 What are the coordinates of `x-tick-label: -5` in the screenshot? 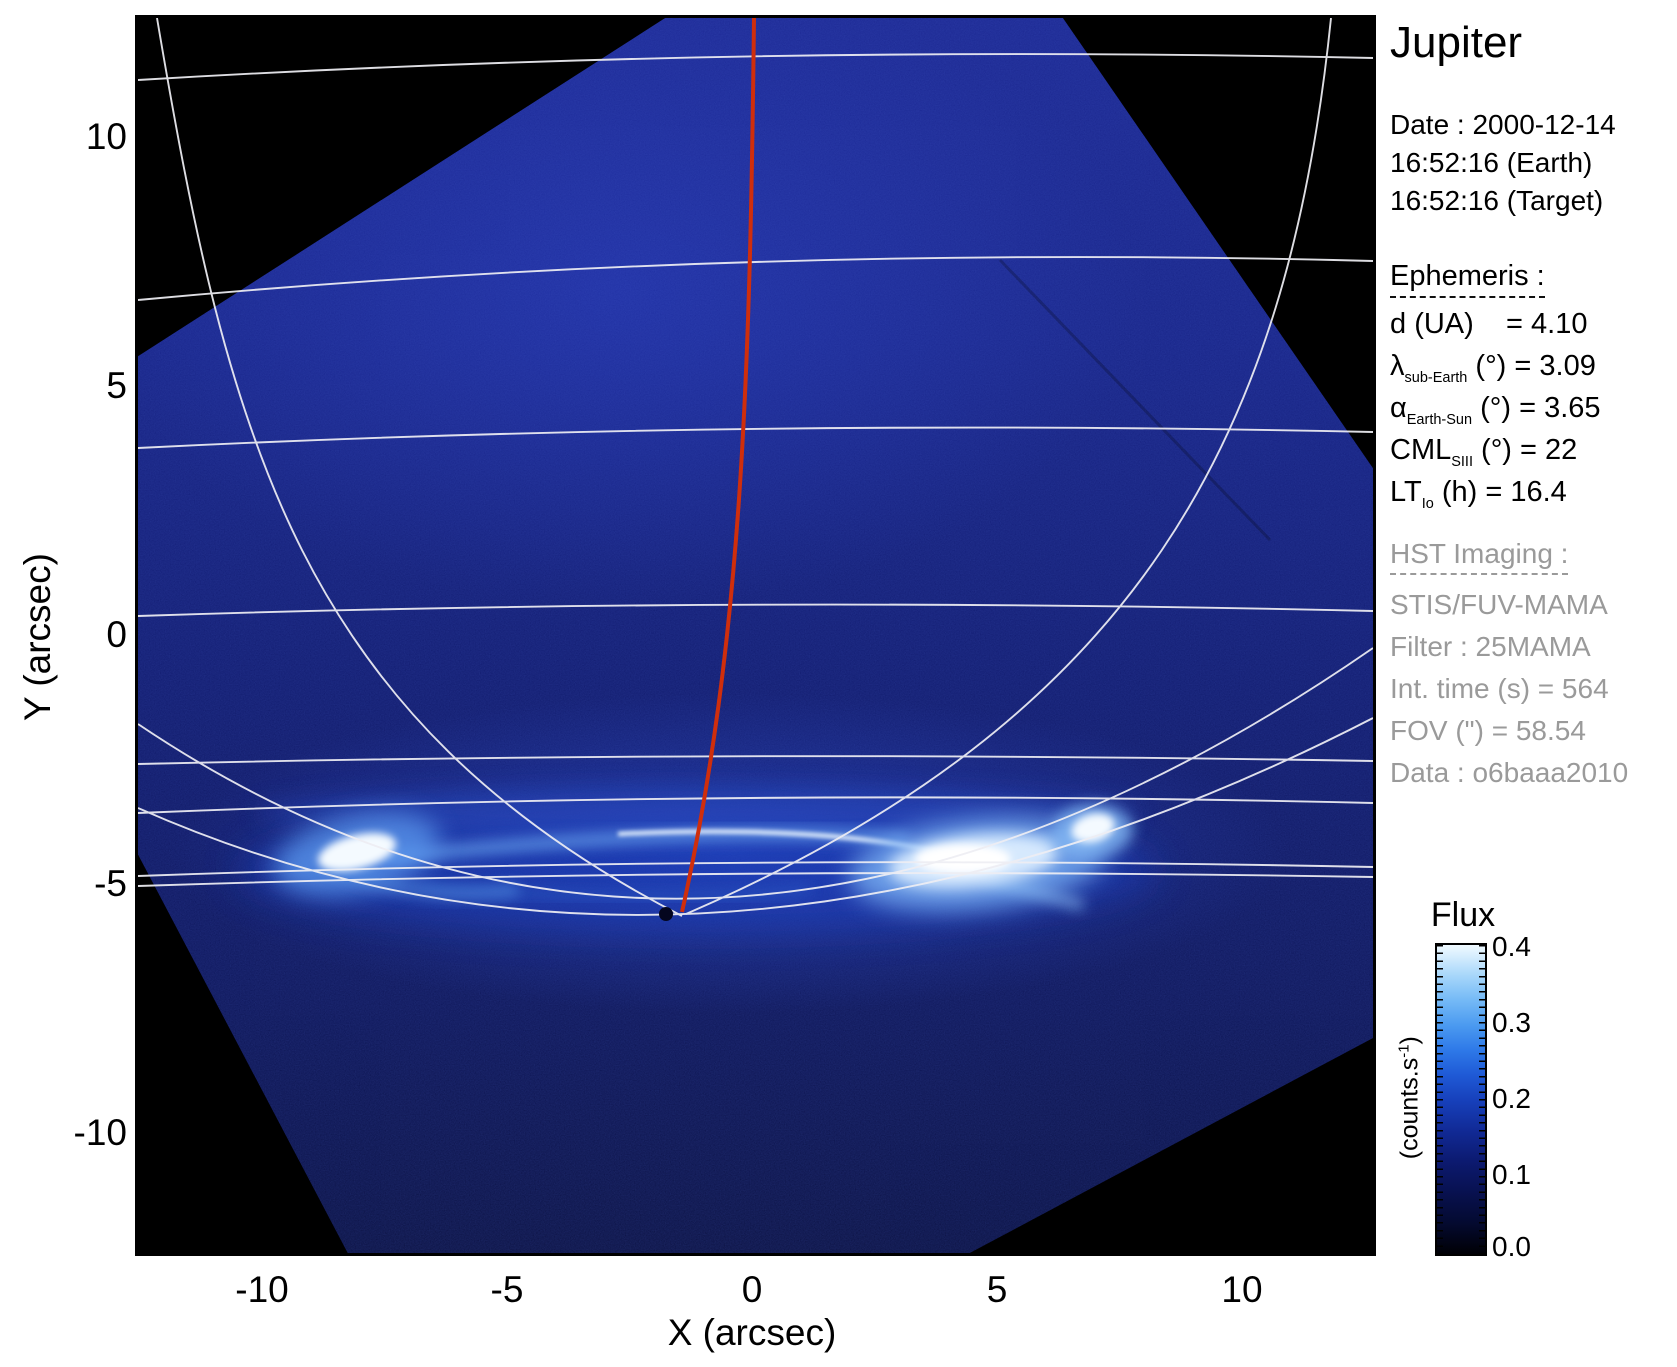 It's located at (507, 1289).